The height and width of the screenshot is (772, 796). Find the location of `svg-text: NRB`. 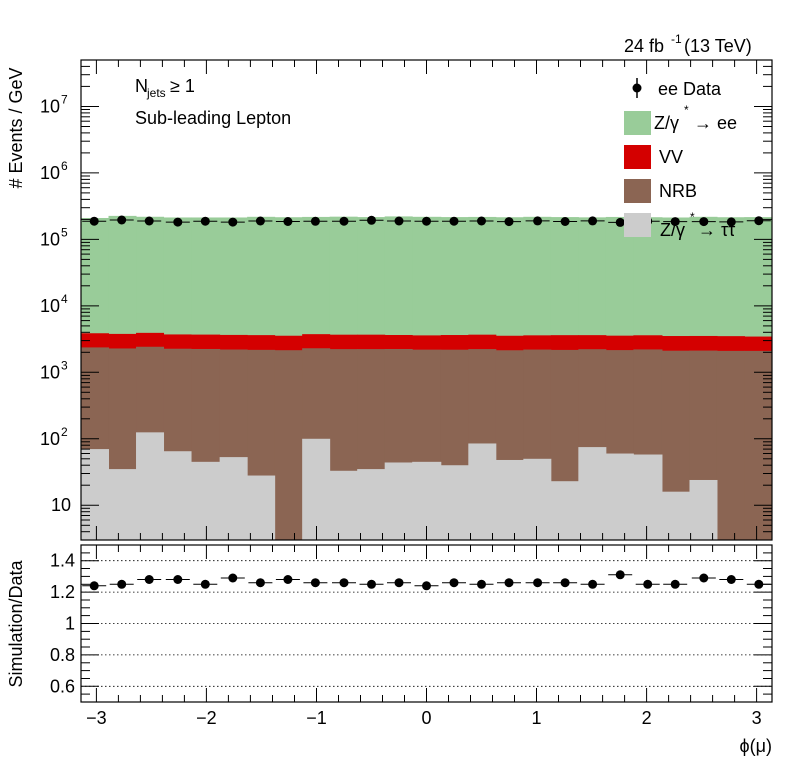

svg-text: NRB is located at coordinates (678, 191).